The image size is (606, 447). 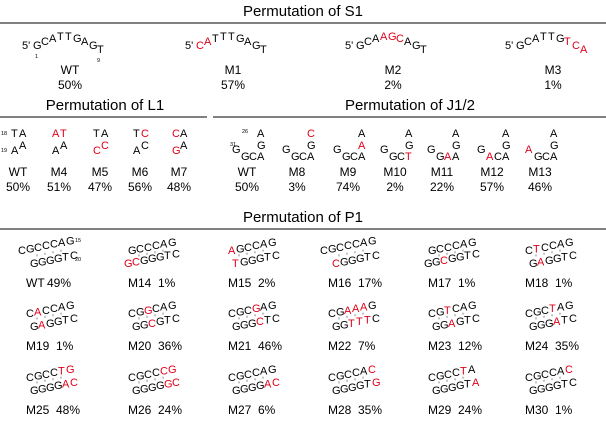 What do you see at coordinates (393, 85) in the screenshot?
I see `activity-percent: 2%` at bounding box center [393, 85].